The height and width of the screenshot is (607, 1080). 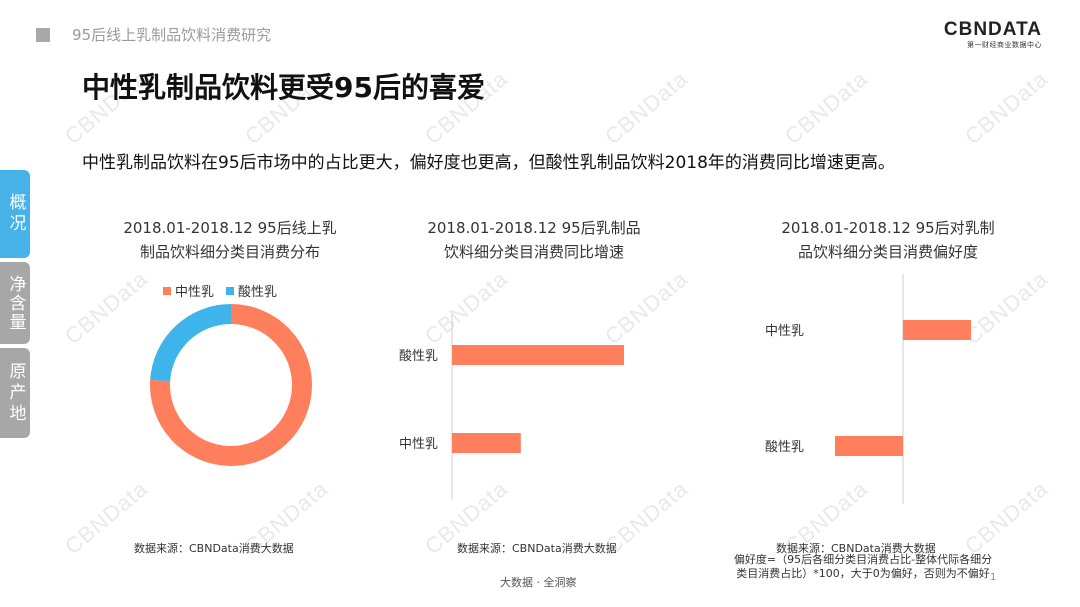 What do you see at coordinates (258, 292) in the screenshot?
I see `legend-label: 酸性乳` at bounding box center [258, 292].